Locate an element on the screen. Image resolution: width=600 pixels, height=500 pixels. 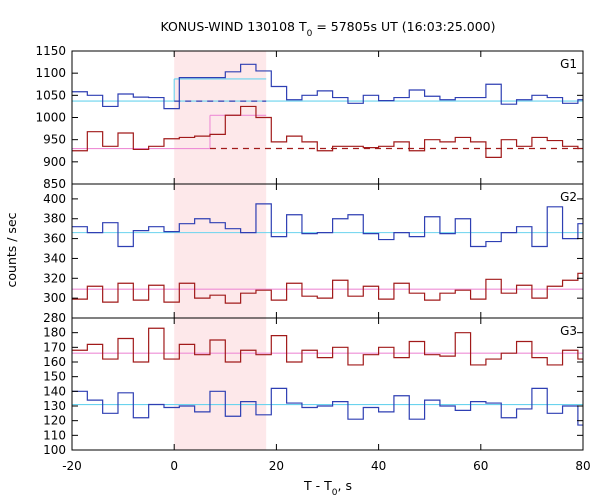
x-axis-label-subscript: 0 is located at coordinates (335, 493).